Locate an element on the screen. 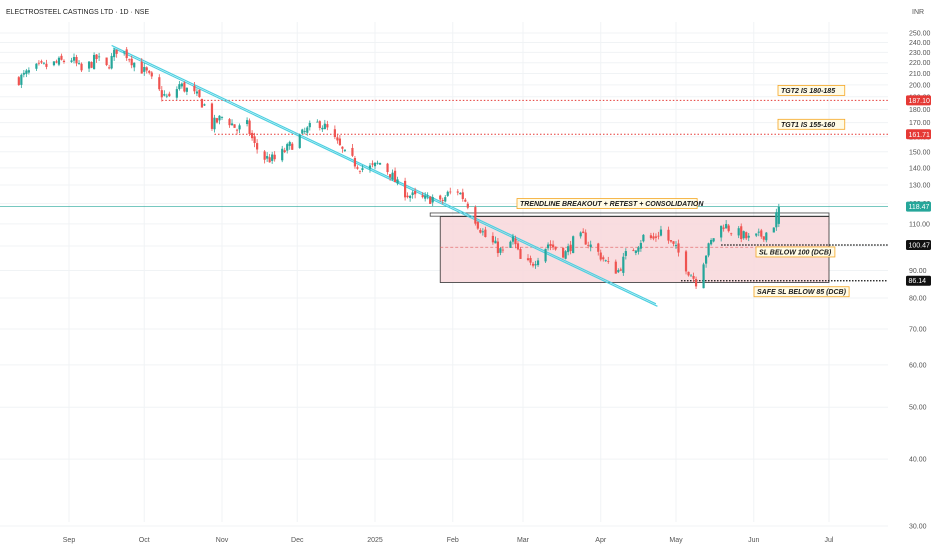 The image size is (932, 550). annotation-box is located at coordinates (811, 90).